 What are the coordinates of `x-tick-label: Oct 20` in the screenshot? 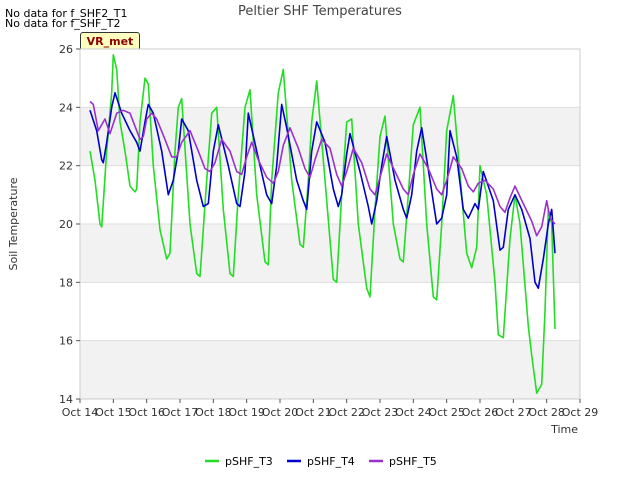 It's located at (280, 412).